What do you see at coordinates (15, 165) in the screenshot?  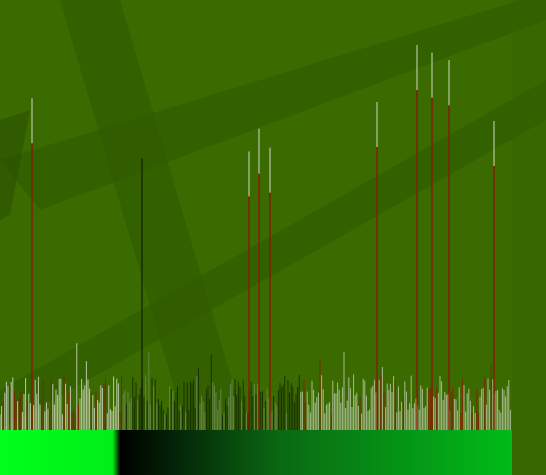 I see `diagonal-band` at bounding box center [15, 165].